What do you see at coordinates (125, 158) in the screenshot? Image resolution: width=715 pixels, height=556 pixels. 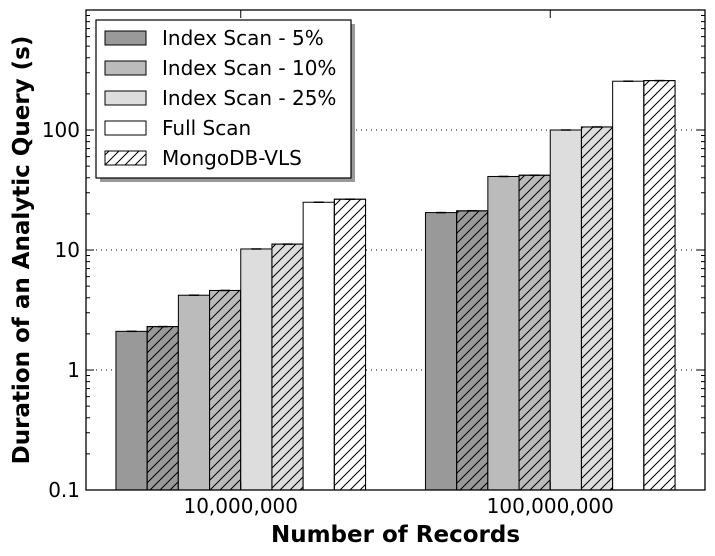 I see `legend-swatch-hatch` at bounding box center [125, 158].